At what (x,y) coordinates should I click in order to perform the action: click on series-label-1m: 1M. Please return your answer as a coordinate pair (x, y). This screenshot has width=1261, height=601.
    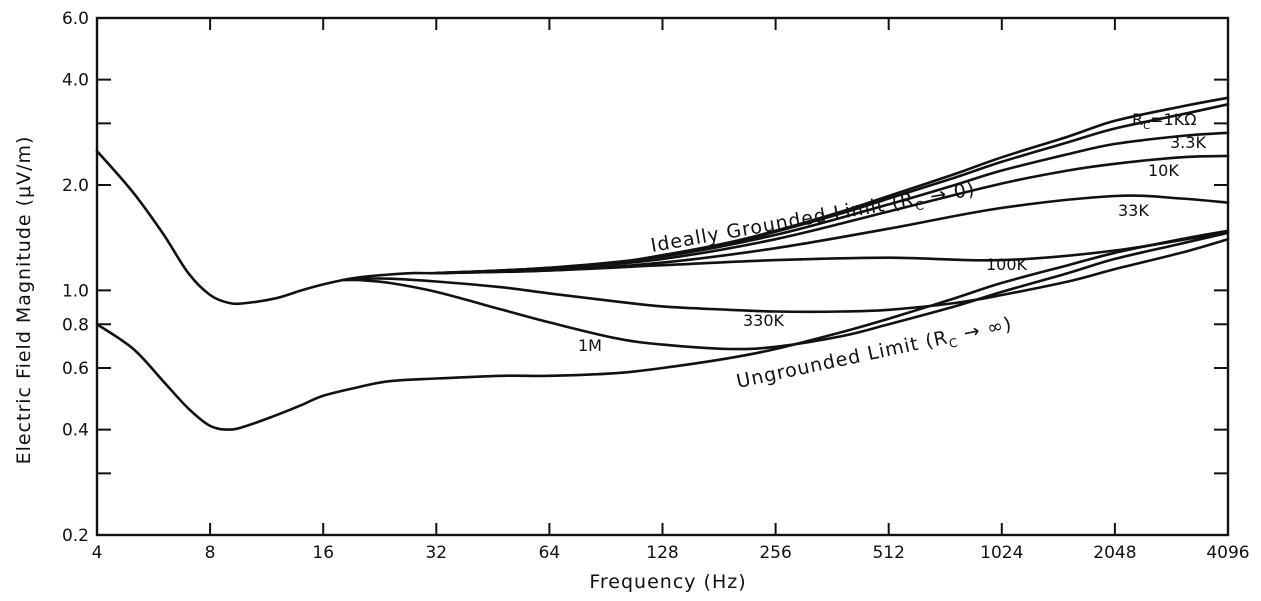
    Looking at the image, I should click on (590, 345).